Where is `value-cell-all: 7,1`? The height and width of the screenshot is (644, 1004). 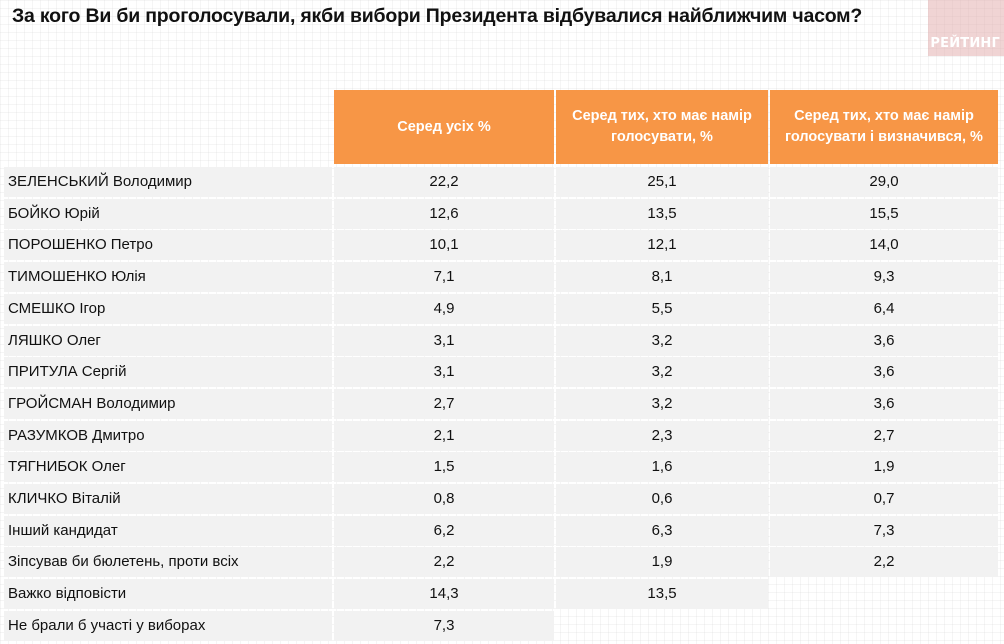
value-cell-all: 7,1 is located at coordinates (444, 277).